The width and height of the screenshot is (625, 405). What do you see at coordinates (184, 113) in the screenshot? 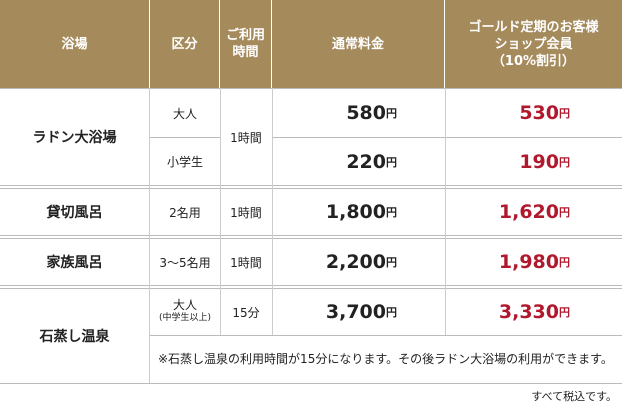
I see `category: 大人` at bounding box center [184, 113].